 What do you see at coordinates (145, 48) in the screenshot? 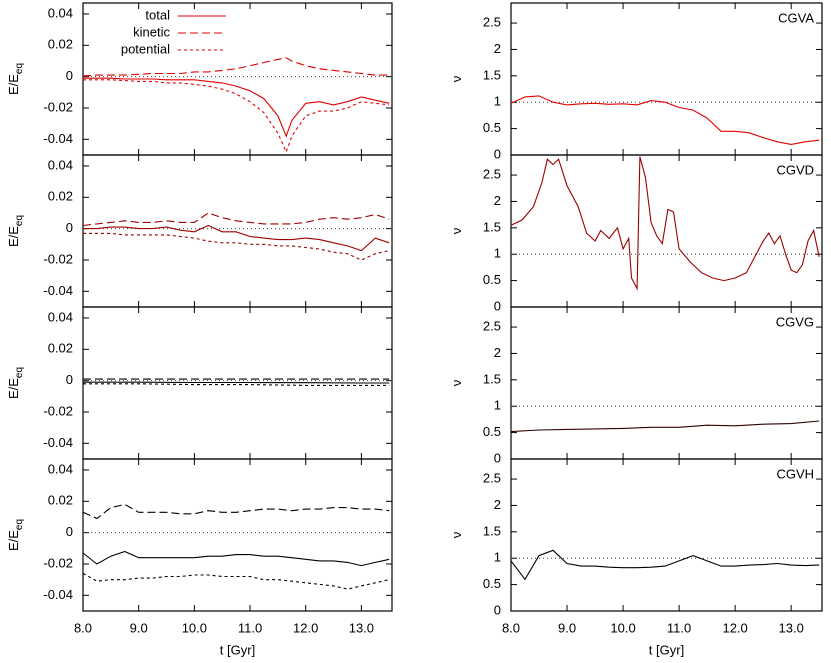
I see `legend-label: potential` at bounding box center [145, 48].